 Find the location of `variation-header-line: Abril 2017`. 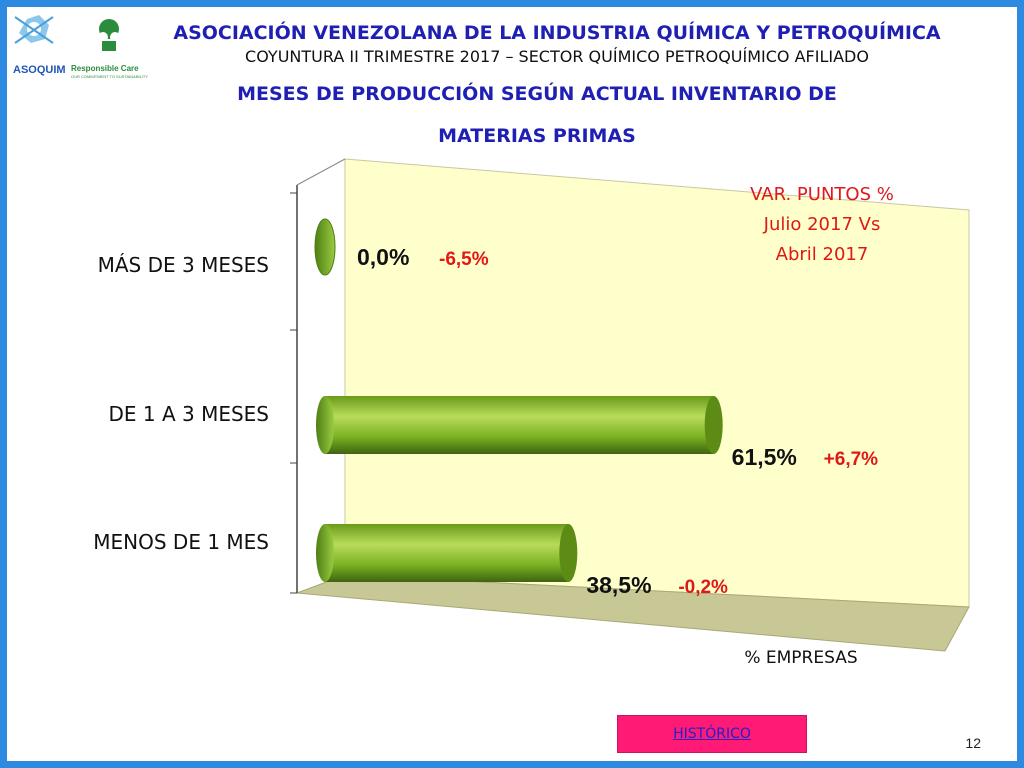

variation-header-line: Abril 2017 is located at coordinates (822, 254).